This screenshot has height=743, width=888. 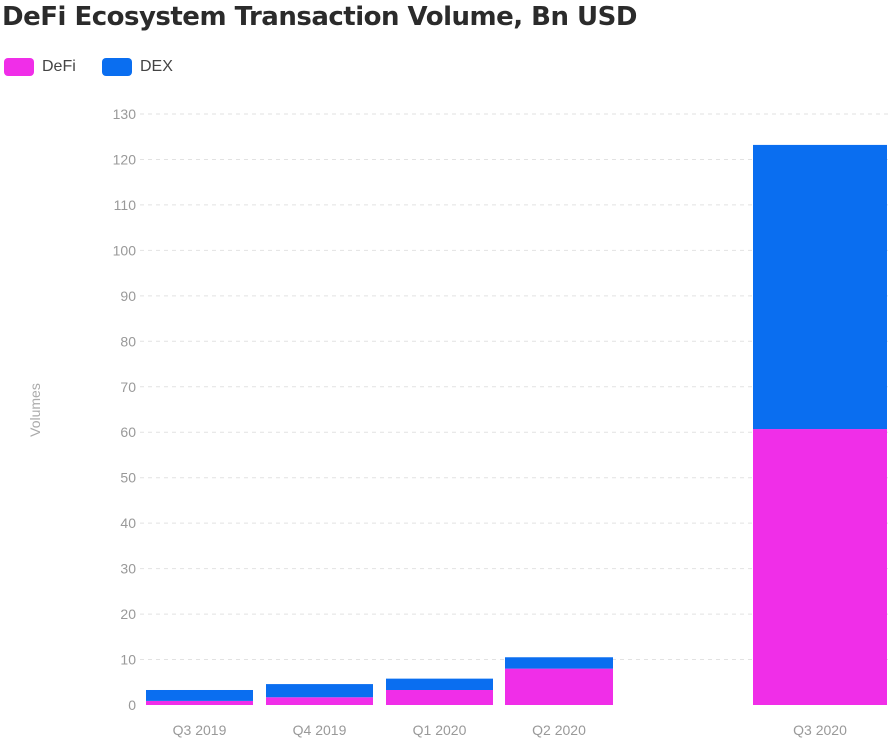 I want to click on y-tick-label: 0, so click(x=132, y=705).